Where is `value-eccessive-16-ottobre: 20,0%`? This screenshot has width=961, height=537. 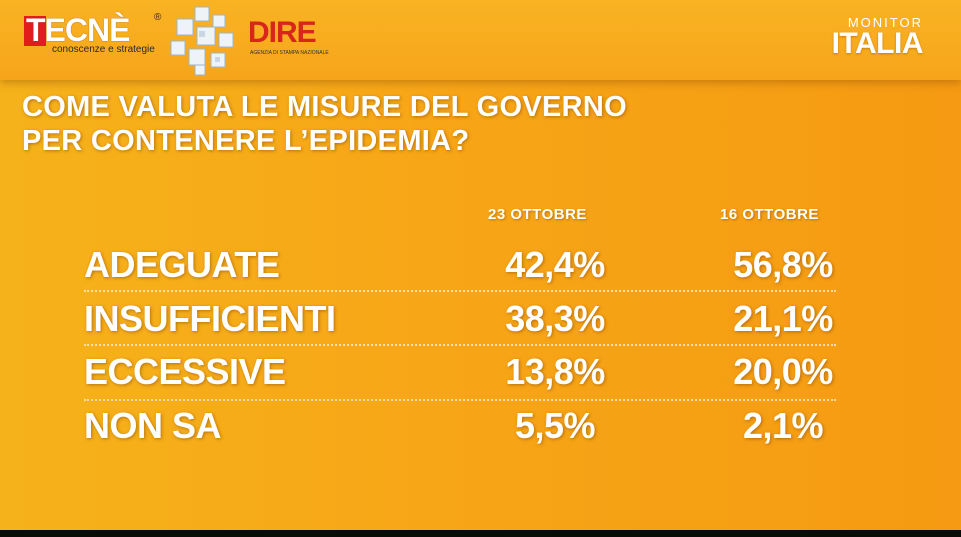 value-eccessive-16-ottobre: 20,0% is located at coordinates (783, 371).